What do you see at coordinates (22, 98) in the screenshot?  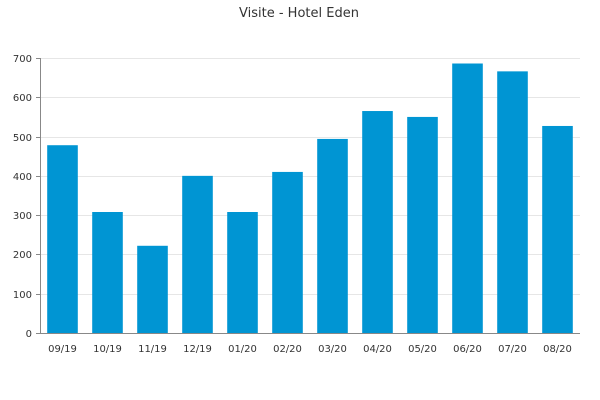 I see `y-tick-label: 600` at bounding box center [22, 98].